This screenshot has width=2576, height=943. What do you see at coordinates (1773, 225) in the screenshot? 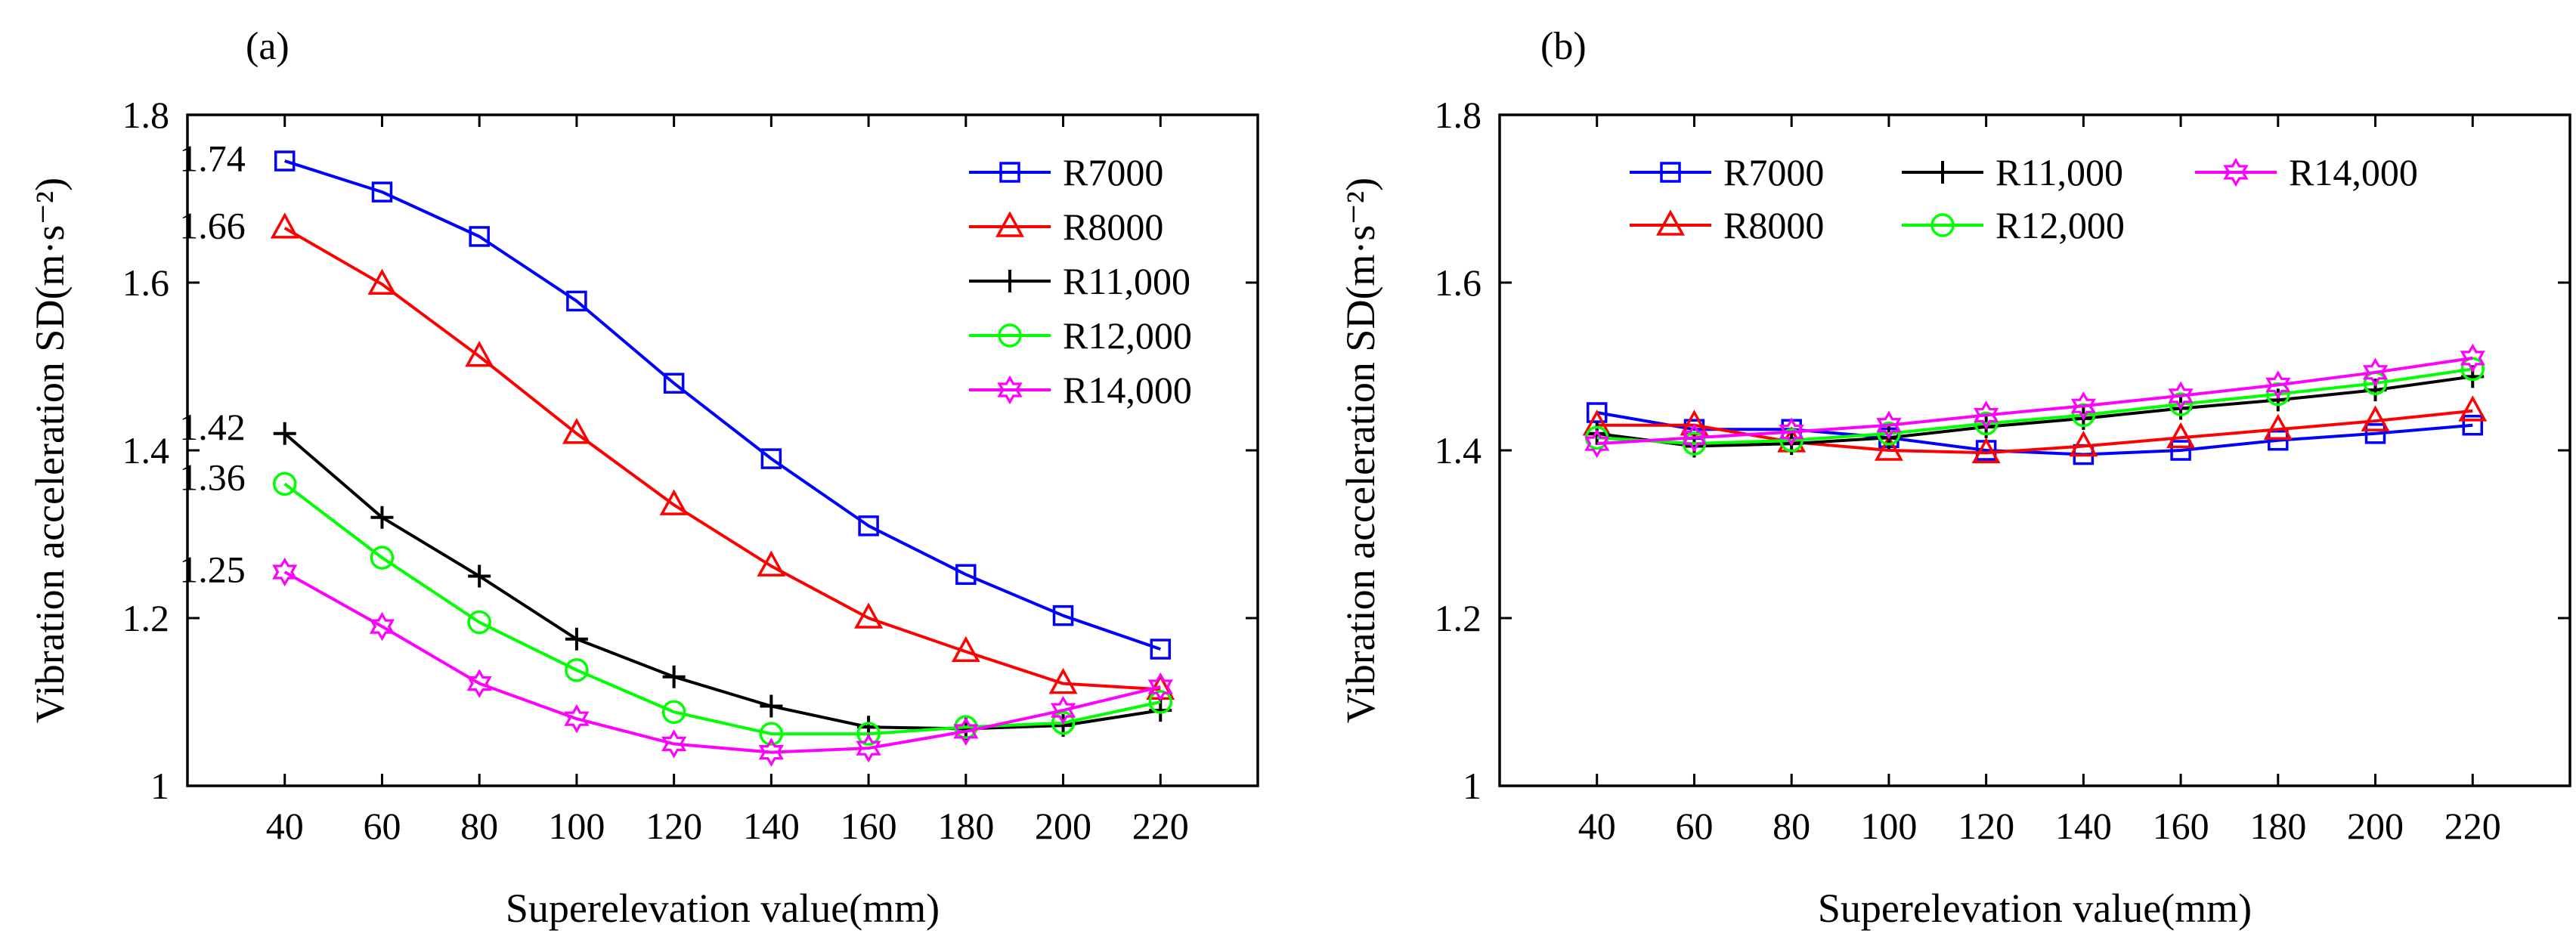
I see `legend-label: R8000` at bounding box center [1773, 225].